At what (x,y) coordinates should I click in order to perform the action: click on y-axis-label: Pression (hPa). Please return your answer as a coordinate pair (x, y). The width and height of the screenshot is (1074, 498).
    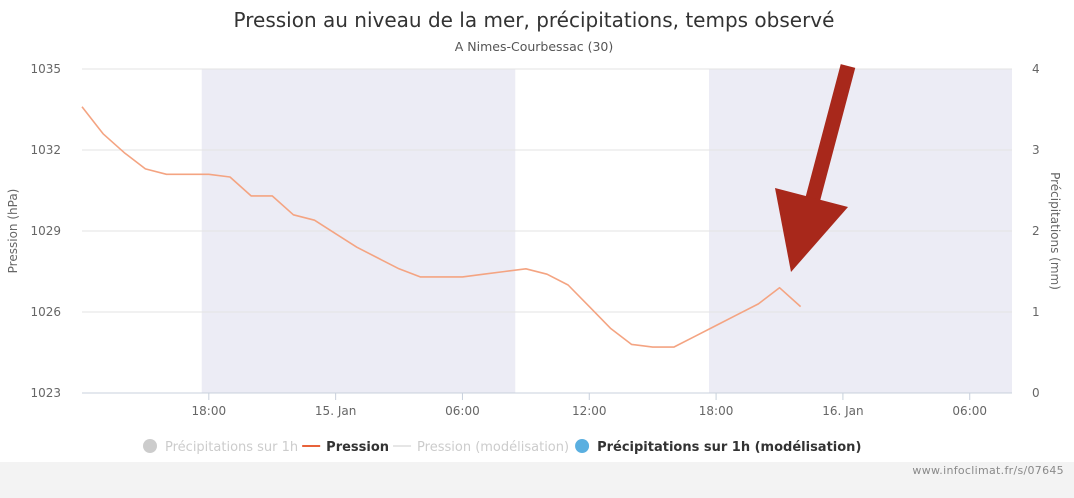
    Looking at the image, I should click on (13, 231).